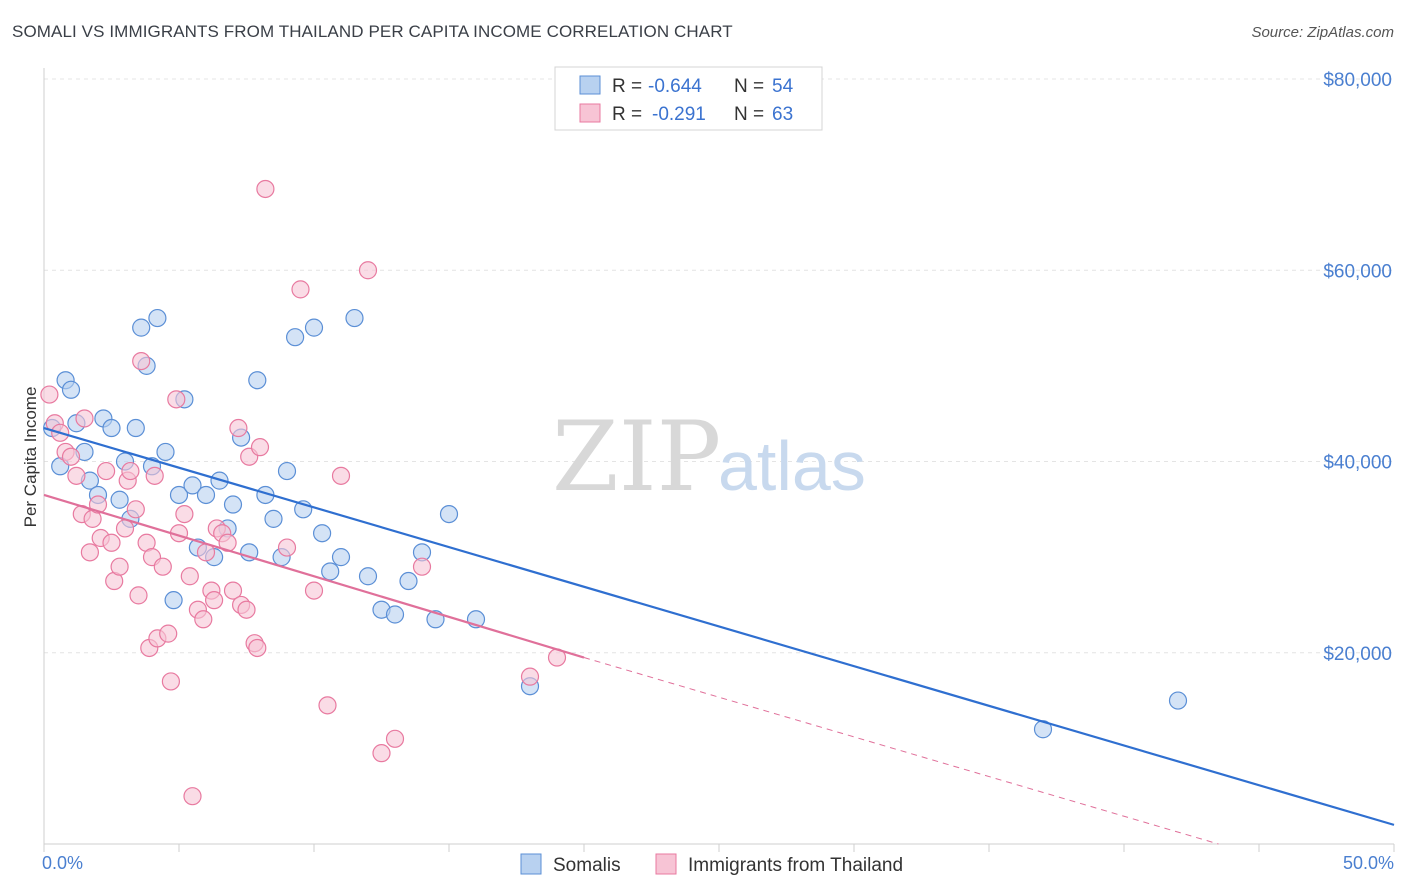  Describe the element at coordinates (1357, 80) in the screenshot. I see `y-tick-label-80000: $80,000` at that location.